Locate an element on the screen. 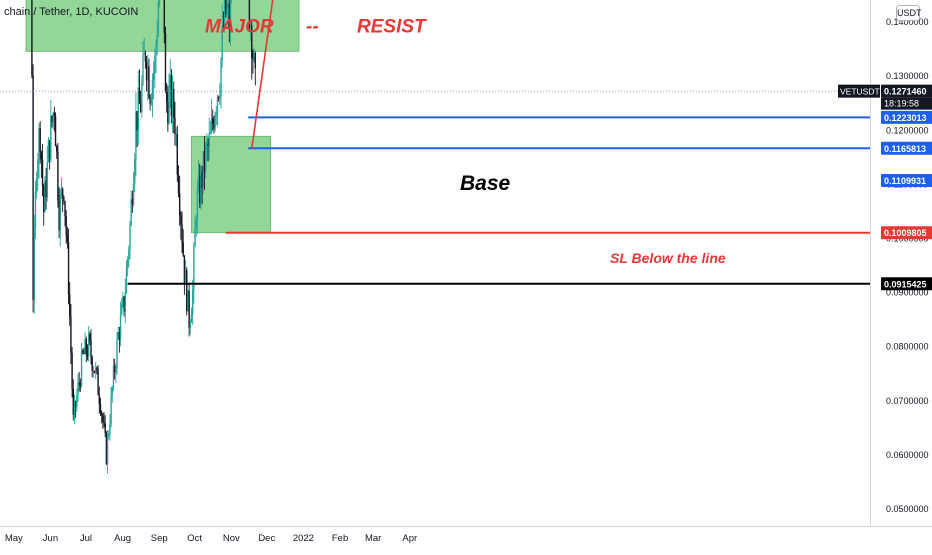 This screenshot has width=932, height=555. level-1-tag: 0.1223013 is located at coordinates (905, 118).